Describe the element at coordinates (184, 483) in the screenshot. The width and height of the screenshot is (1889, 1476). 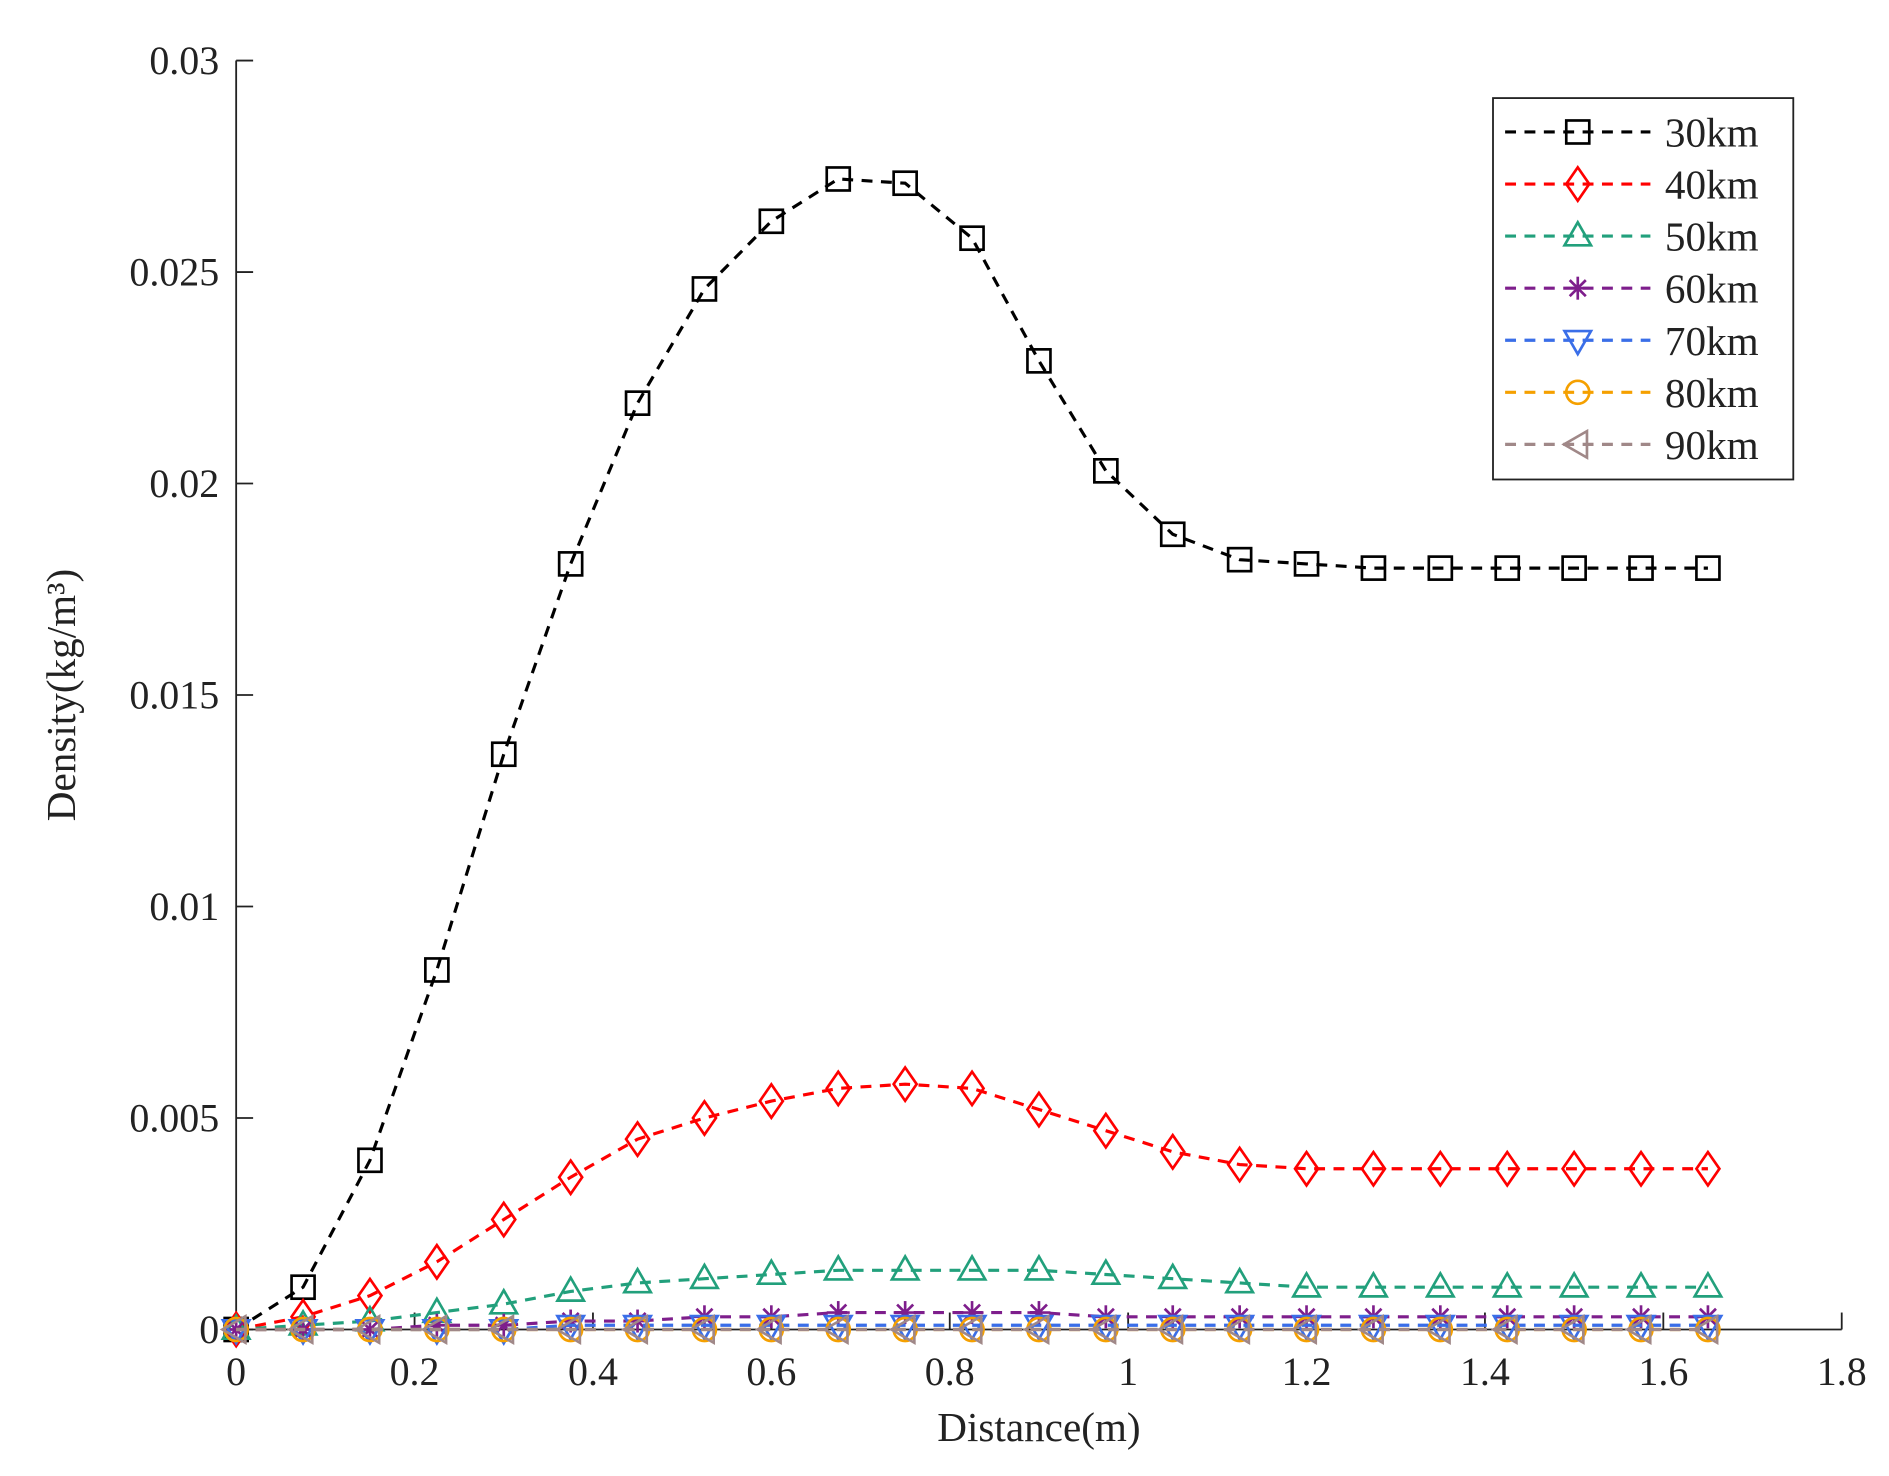
I see `y-tick-label: 0.02` at that location.